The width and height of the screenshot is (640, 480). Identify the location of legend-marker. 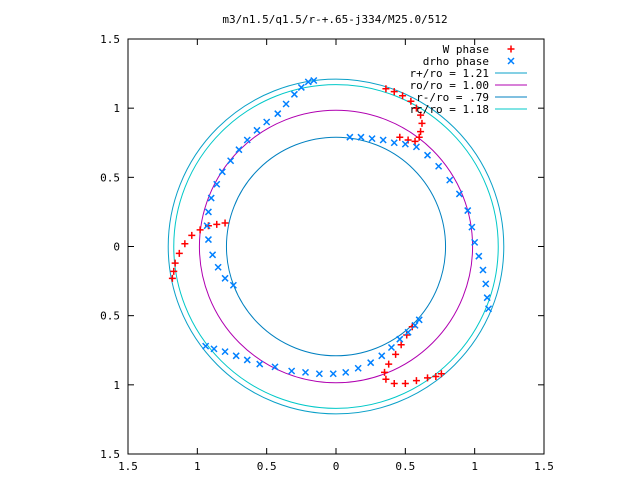
(511, 61).